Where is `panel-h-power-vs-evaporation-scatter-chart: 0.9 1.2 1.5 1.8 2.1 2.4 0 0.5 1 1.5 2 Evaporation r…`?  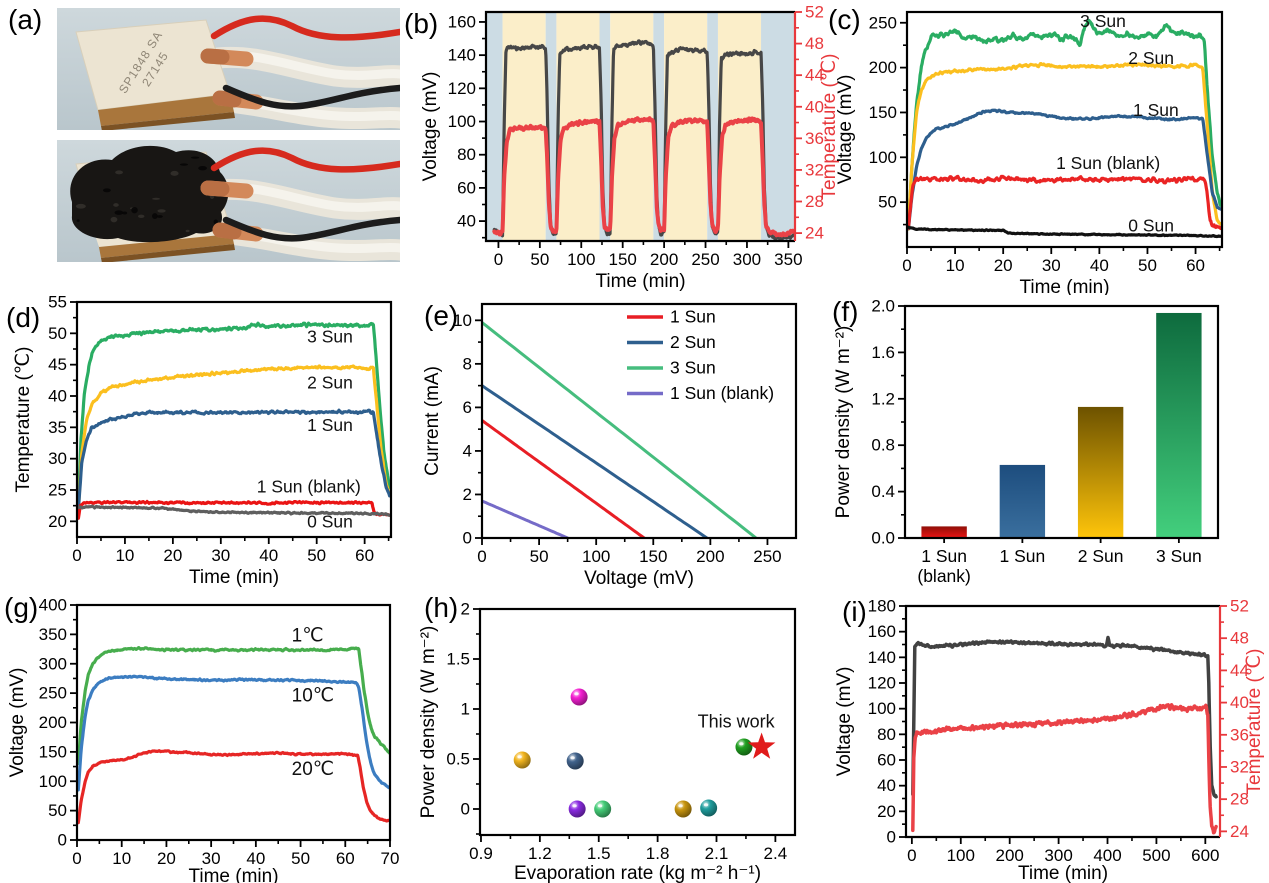 panel-h-power-vs-evaporation-scatter-chart: 0.9 1.2 1.5 1.8 2.1 2.4 0 0.5 1 1.5 2 Evaporation r… is located at coordinates (625, 736).